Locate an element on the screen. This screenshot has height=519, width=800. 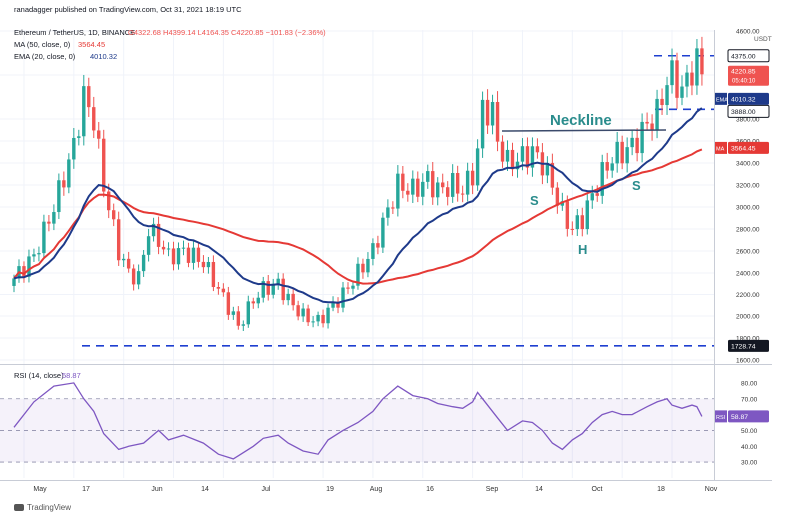
last-price-box is located at coordinates (748, 75).